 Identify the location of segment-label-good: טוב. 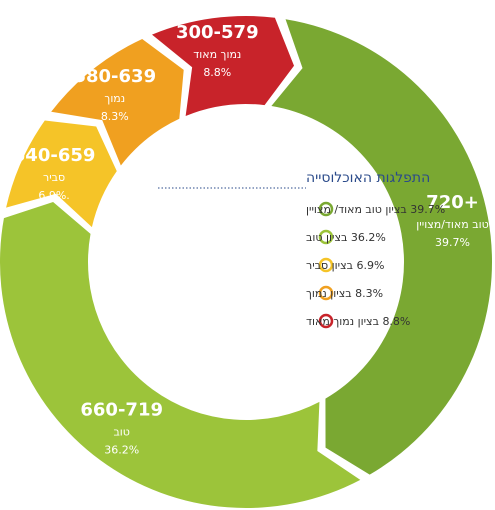
(121, 431).